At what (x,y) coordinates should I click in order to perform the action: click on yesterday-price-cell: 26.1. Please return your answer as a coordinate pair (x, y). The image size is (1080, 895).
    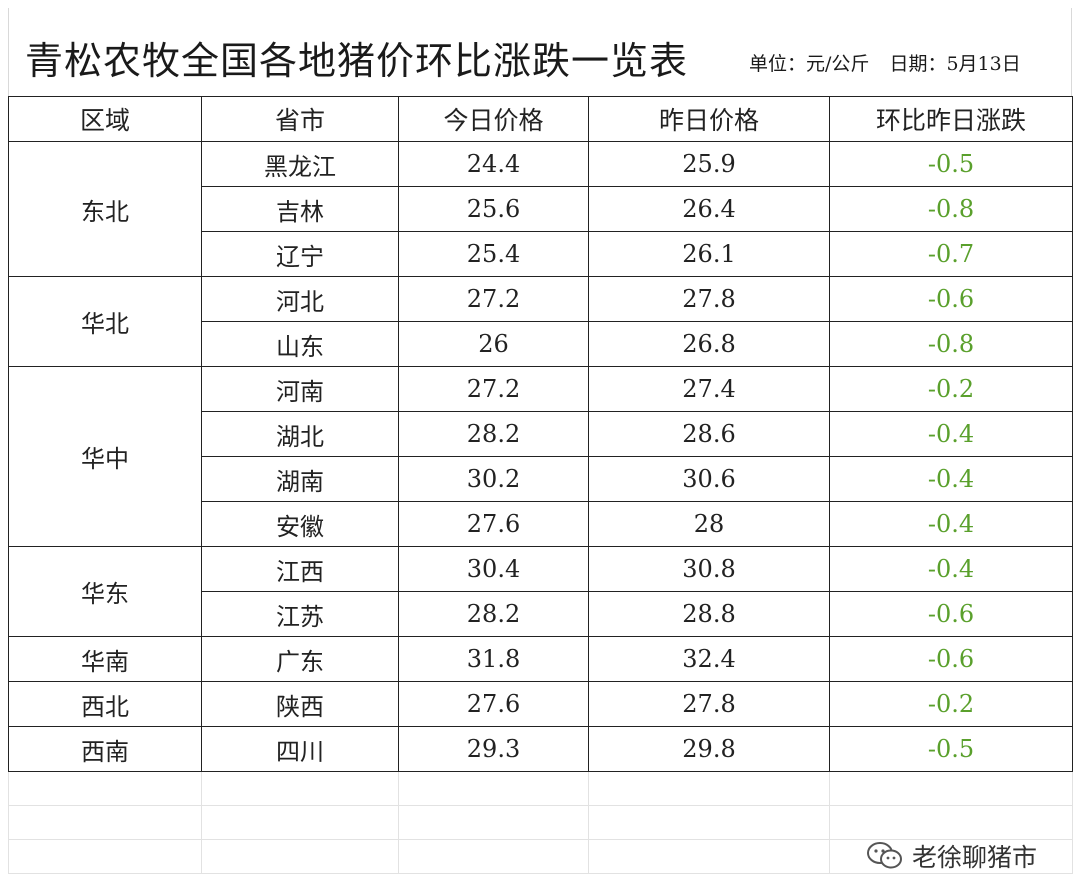
    Looking at the image, I should click on (709, 254).